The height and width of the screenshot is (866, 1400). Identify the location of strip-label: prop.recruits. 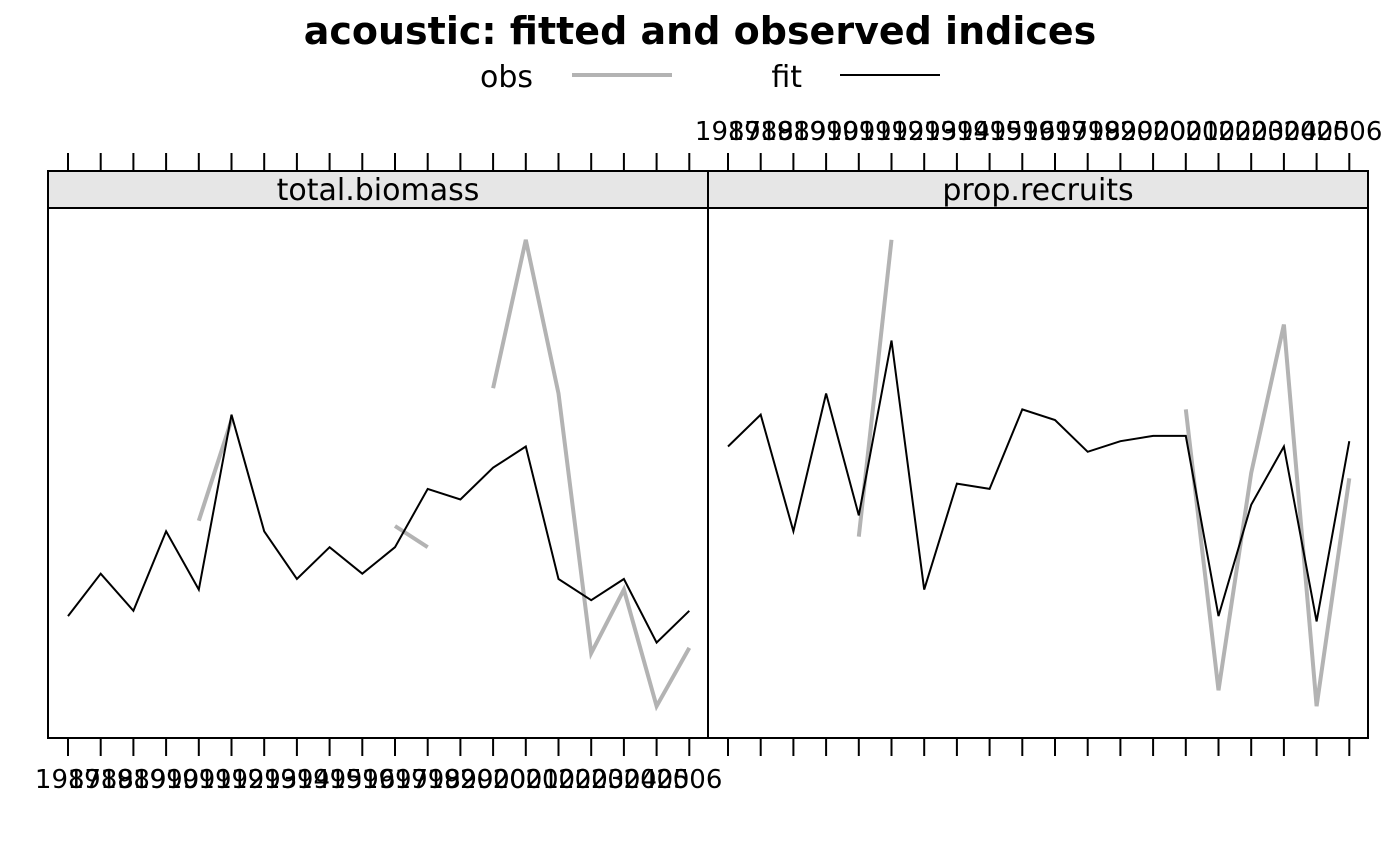
(1037, 190).